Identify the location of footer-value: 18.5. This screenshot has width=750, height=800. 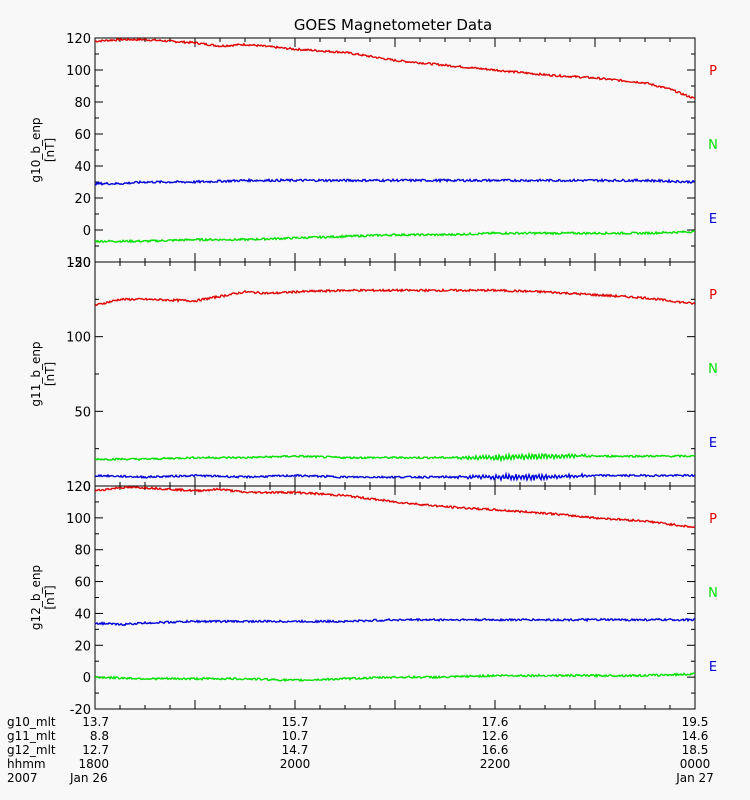
(695, 750).